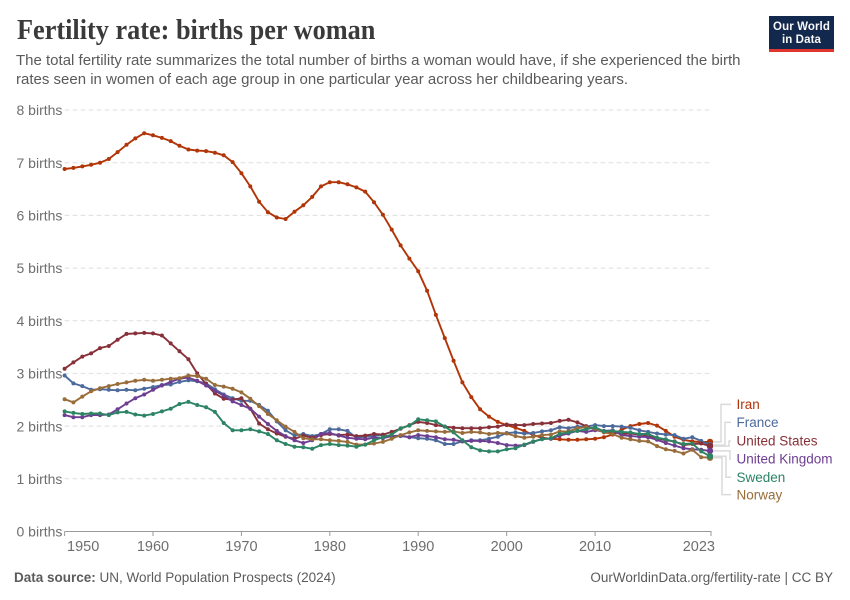 This screenshot has height=600, width=850. I want to click on svg-text: 1970, so click(241, 547).